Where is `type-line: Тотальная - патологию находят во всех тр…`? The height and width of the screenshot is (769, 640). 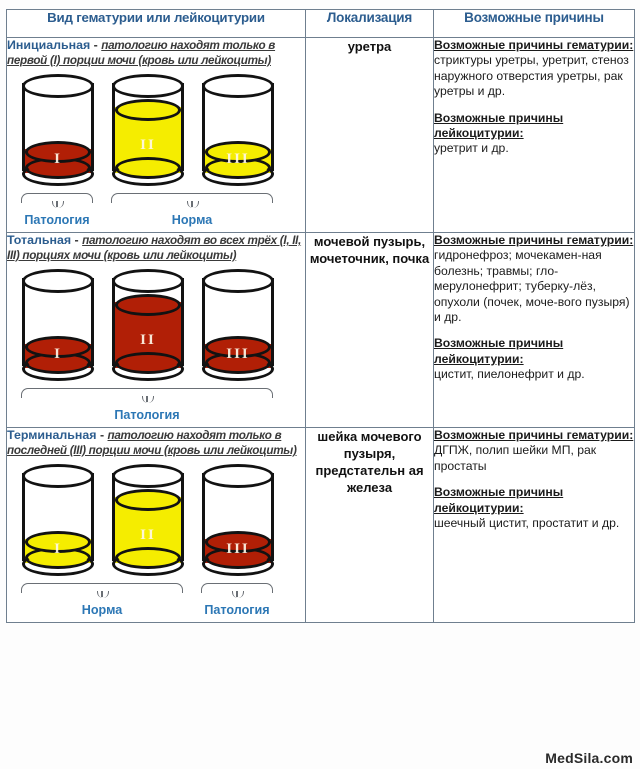 type-line: Тотальная - патологию находят во всех тр… is located at coordinates (154, 247).